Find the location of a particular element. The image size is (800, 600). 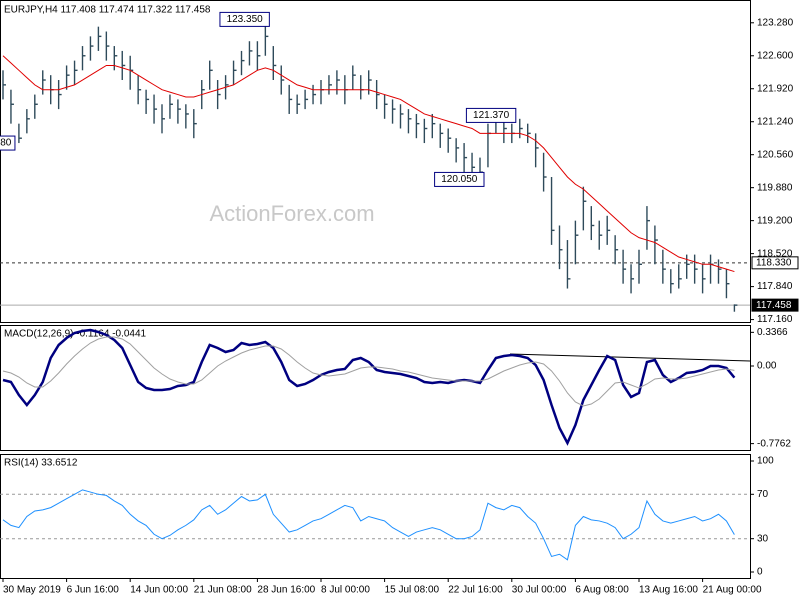

y-tick-label: 117.840 is located at coordinates (775, 286).